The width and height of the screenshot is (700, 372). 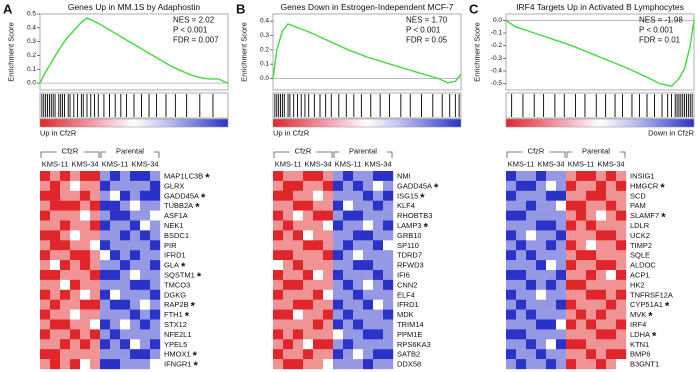 What do you see at coordinates (643, 265) in the screenshot?
I see `gene-label: ALDOC` at bounding box center [643, 265].